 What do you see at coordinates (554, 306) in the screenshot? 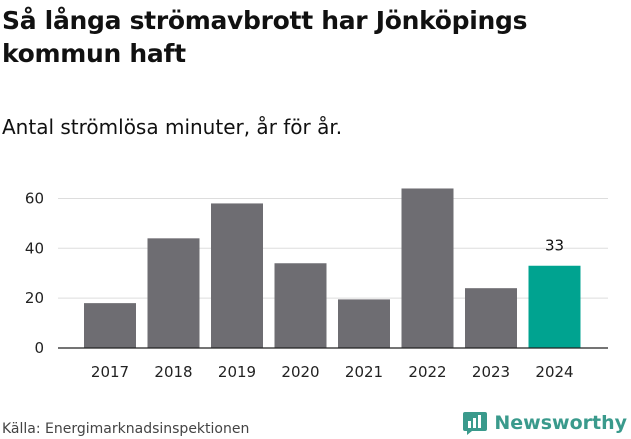
I see `bar-2024` at bounding box center [554, 306].